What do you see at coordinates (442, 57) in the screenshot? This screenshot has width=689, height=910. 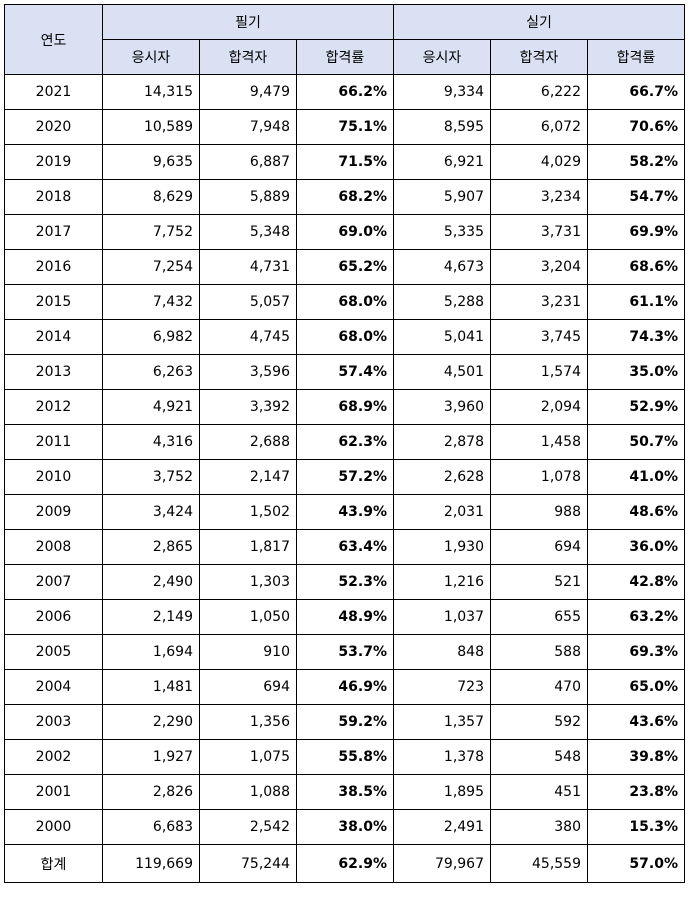 I see `header-practical-applicants: 응시자` at bounding box center [442, 57].